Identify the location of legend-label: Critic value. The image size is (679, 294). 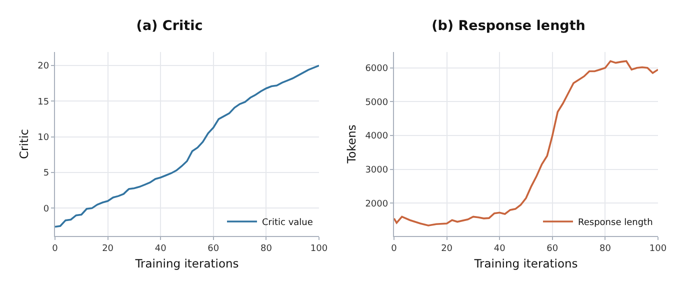
(288, 223).